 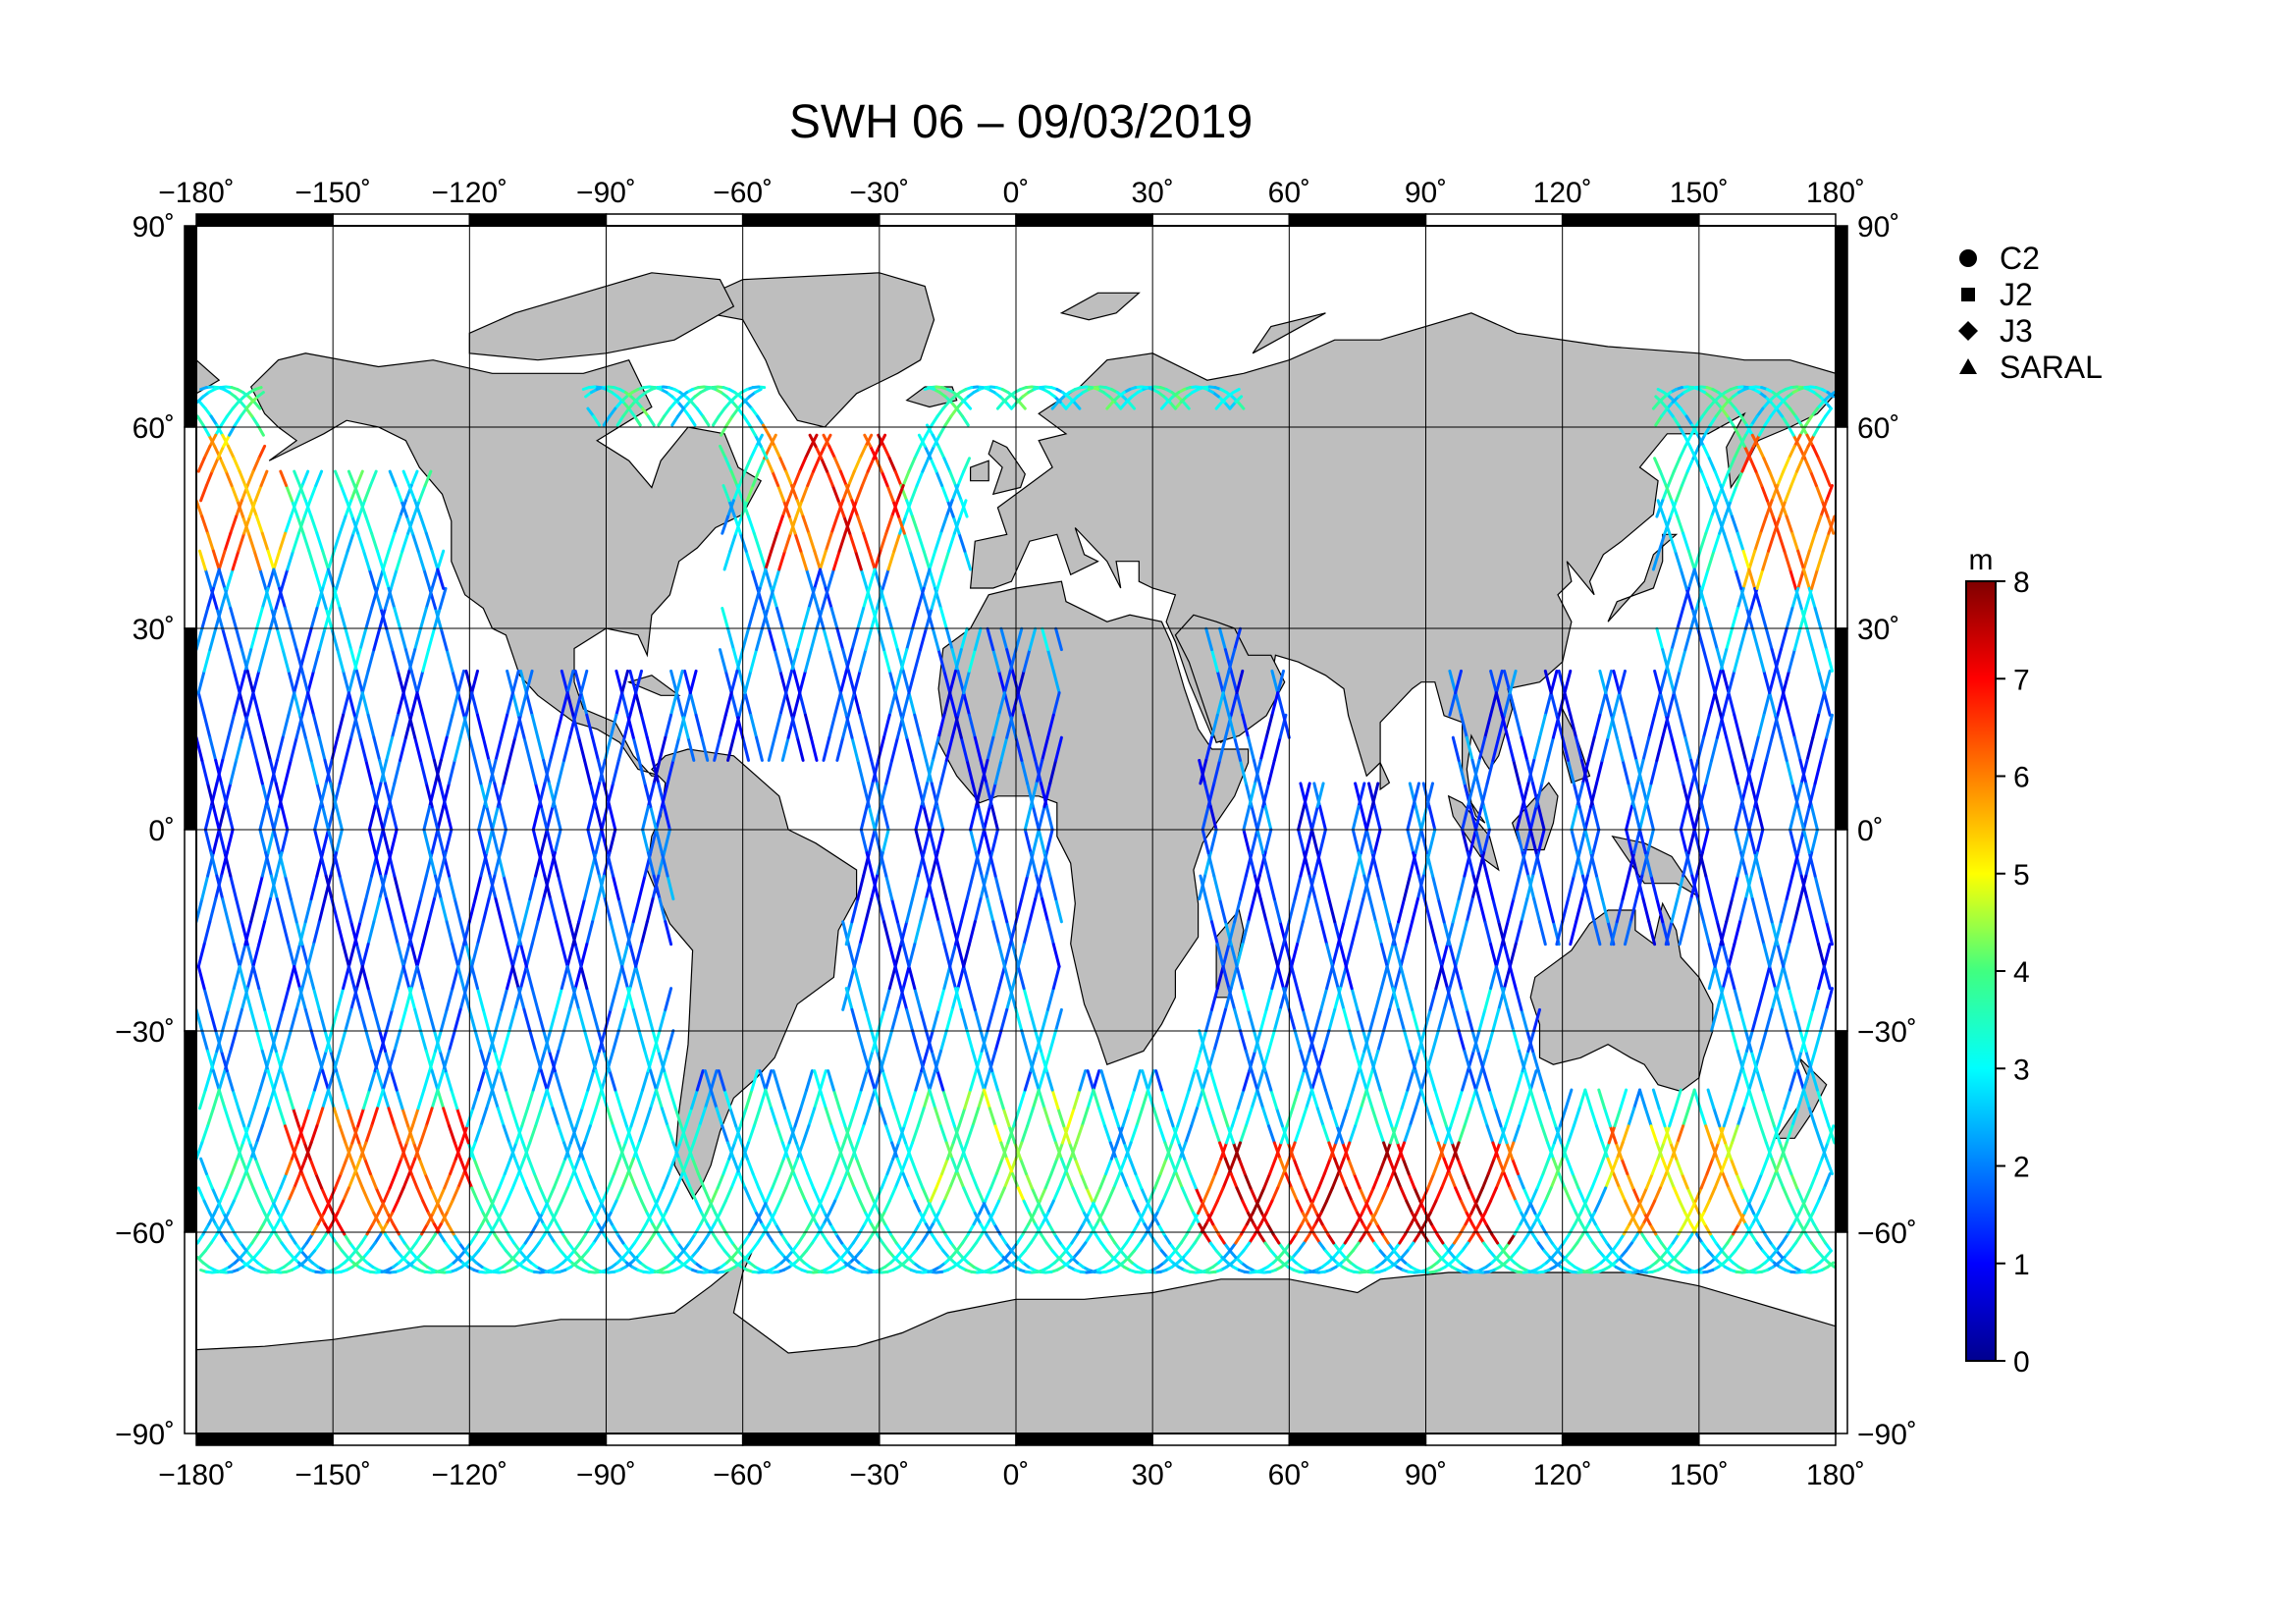 I want to click on land-arabia, so click(x=1230, y=678).